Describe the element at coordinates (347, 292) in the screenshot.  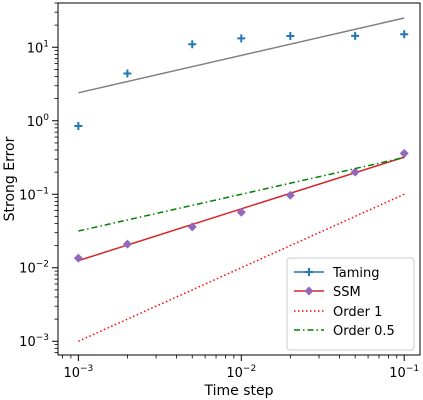
I see `legend-label-ssm: SSM` at that location.